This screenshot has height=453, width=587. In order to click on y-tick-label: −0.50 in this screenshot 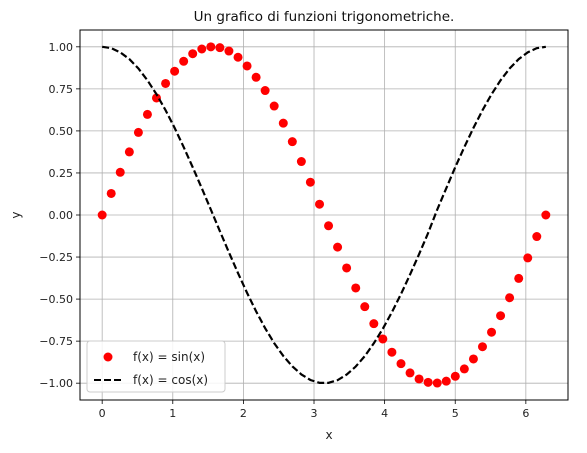, I will do `click(56, 299)`.